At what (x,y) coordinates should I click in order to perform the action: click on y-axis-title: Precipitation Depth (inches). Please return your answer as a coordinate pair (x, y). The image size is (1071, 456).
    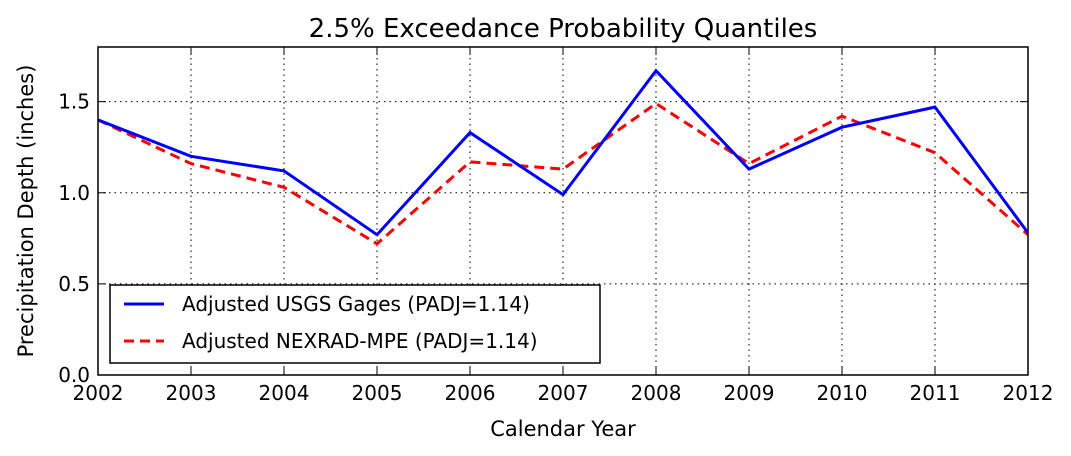
    Looking at the image, I should click on (26, 211).